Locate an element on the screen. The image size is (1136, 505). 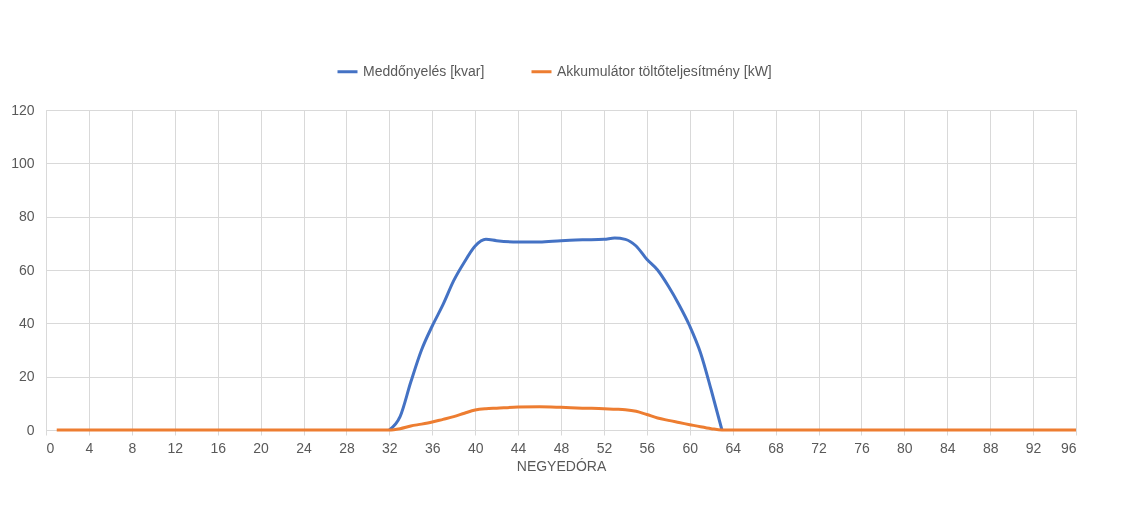
x-tick-label: 32 is located at coordinates (390, 447).